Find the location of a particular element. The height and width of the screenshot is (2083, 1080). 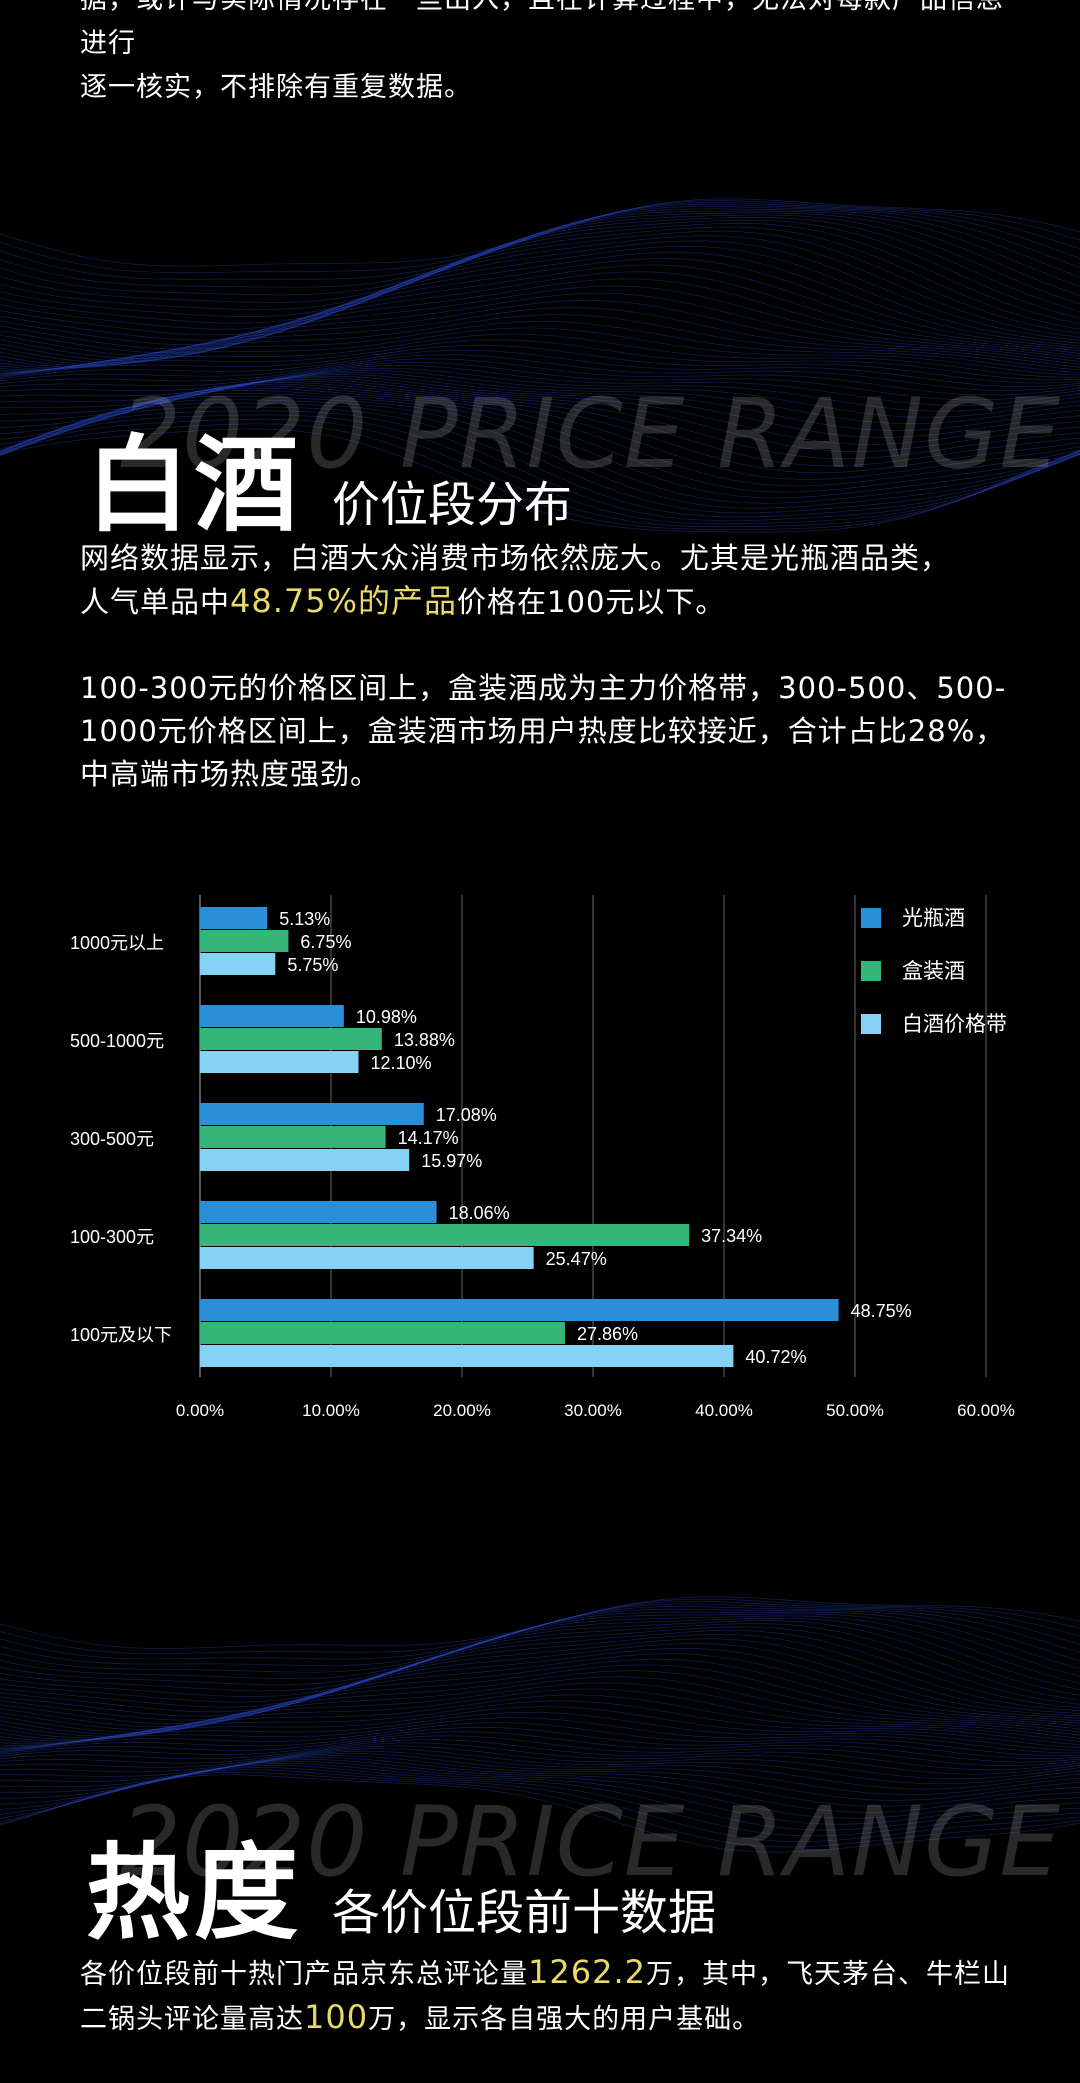

section2-highlight-1: 1262.2 is located at coordinates (587, 1972).